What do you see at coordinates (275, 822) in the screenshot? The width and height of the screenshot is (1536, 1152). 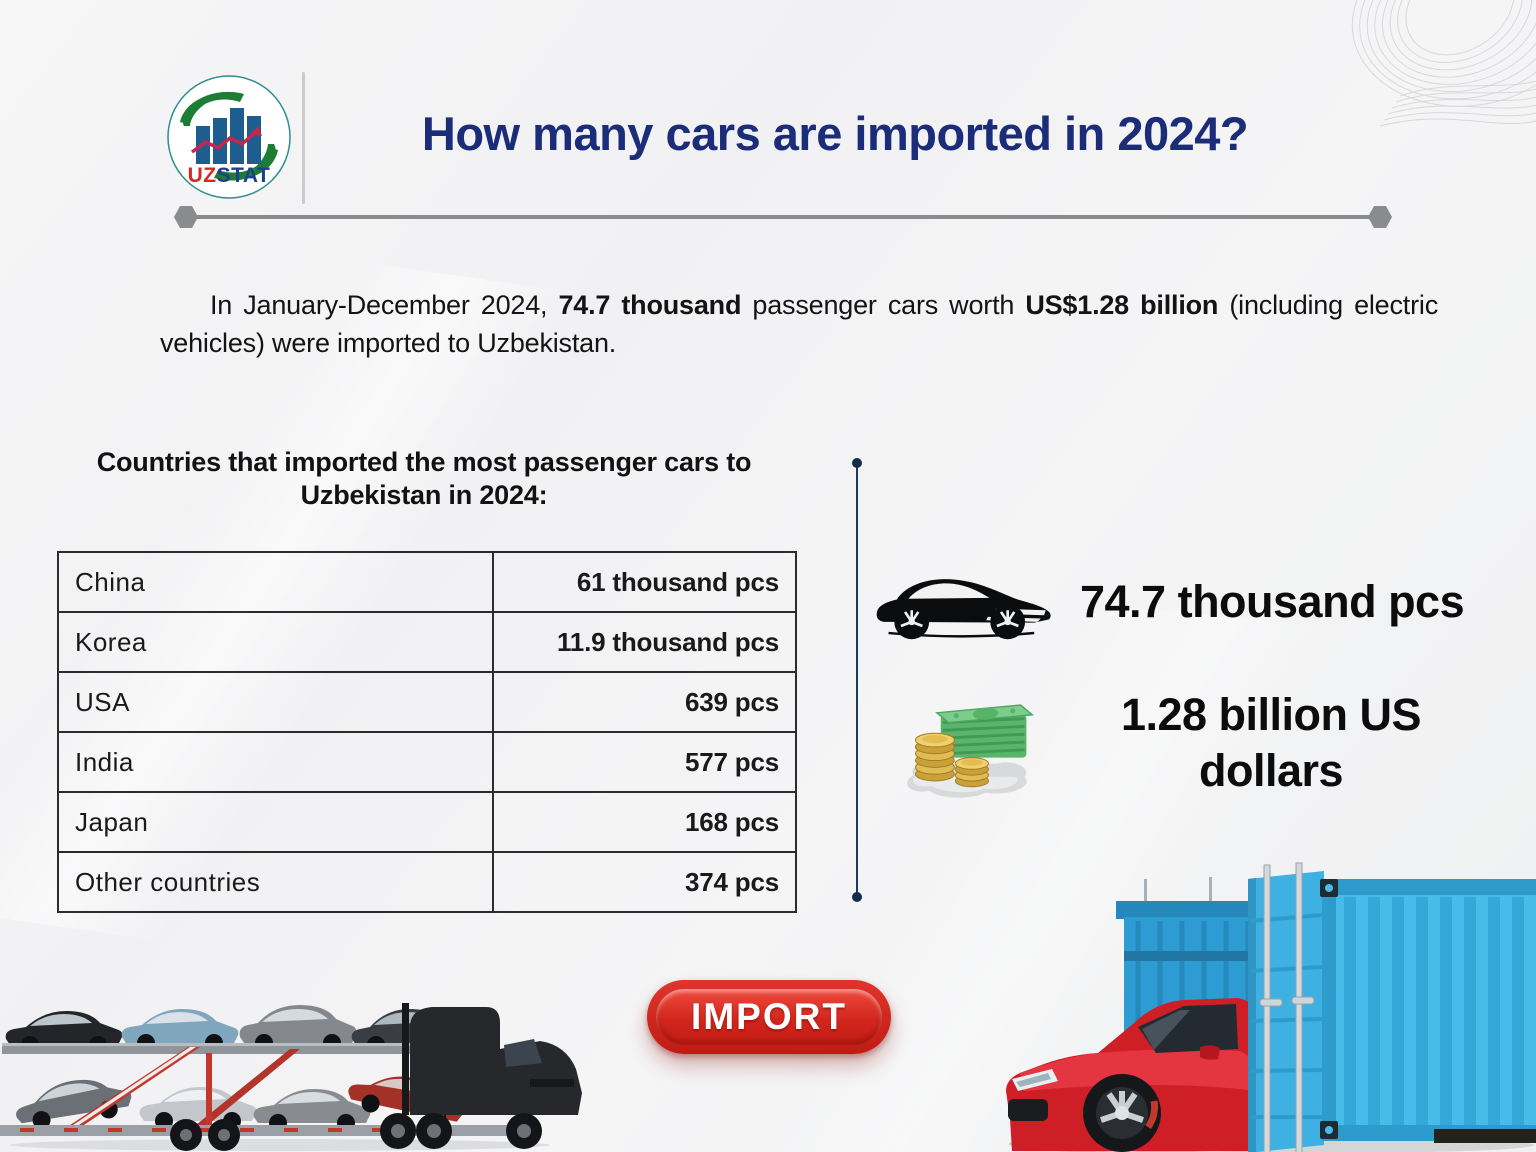 I see `country-cell: Japan` at bounding box center [275, 822].